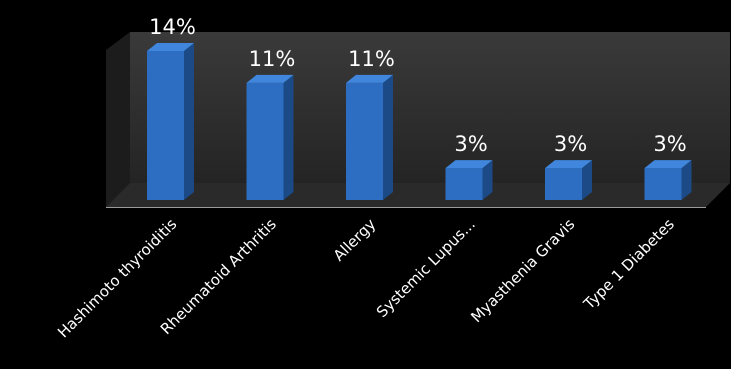  Describe the element at coordinates (355, 240) in the screenshot. I see `category-label: Allergy` at that location.